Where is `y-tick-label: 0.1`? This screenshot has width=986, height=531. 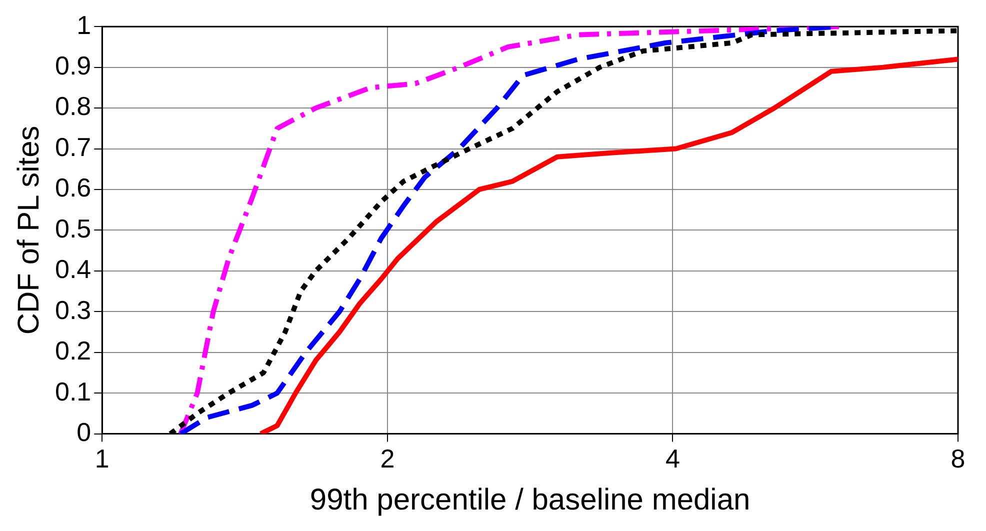 y-tick-label: 0.1 is located at coordinates (73, 391).